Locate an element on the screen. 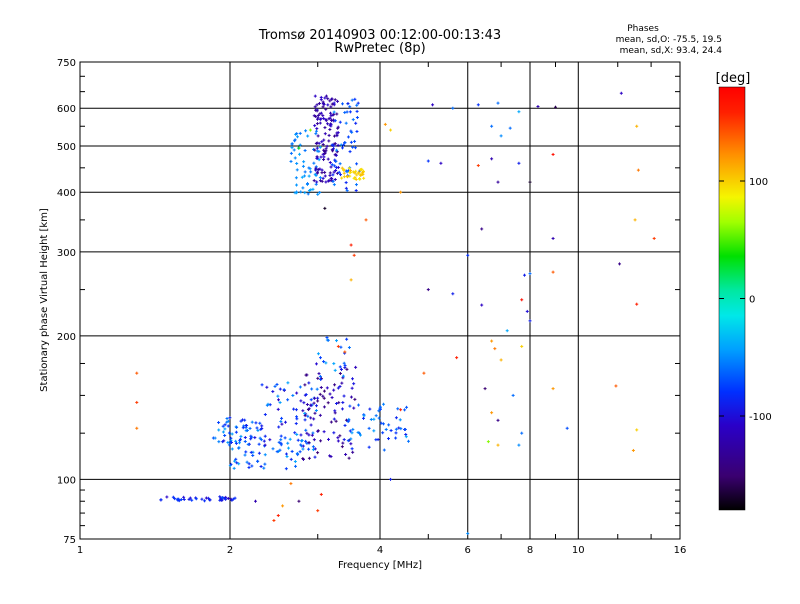 The height and width of the screenshot is (604, 800). y-tick-label: 750 is located at coordinates (66, 63).